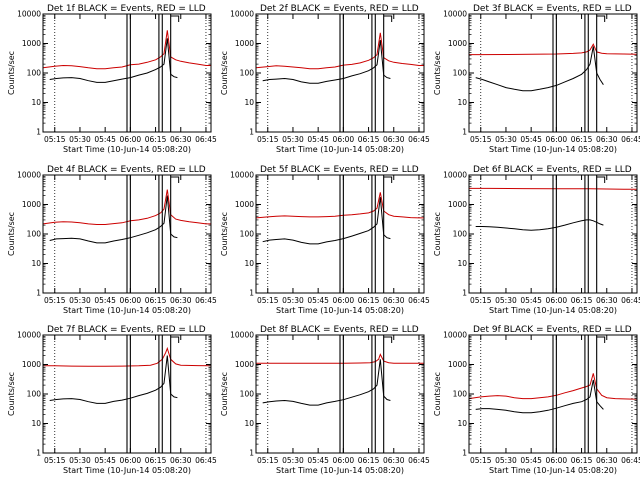 This screenshot has width=640, height=480. Describe the element at coordinates (339, 170) in the screenshot. I see `chart-title: Det 5f BLACK = Events, RED = LLD` at that location.